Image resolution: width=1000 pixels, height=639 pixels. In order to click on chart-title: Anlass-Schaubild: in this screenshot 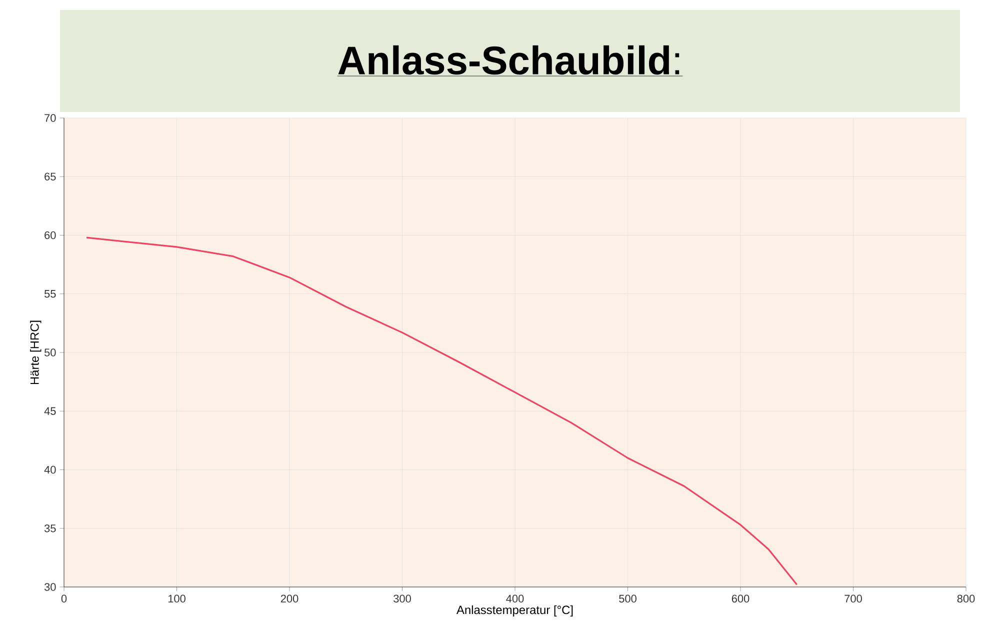, I will do `click(509, 60)`.